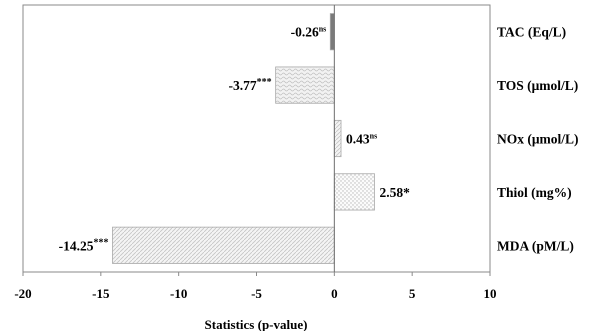 This screenshot has width=614, height=331. What do you see at coordinates (22, 293) in the screenshot?
I see `x-tick-label-1: -20` at bounding box center [22, 293].